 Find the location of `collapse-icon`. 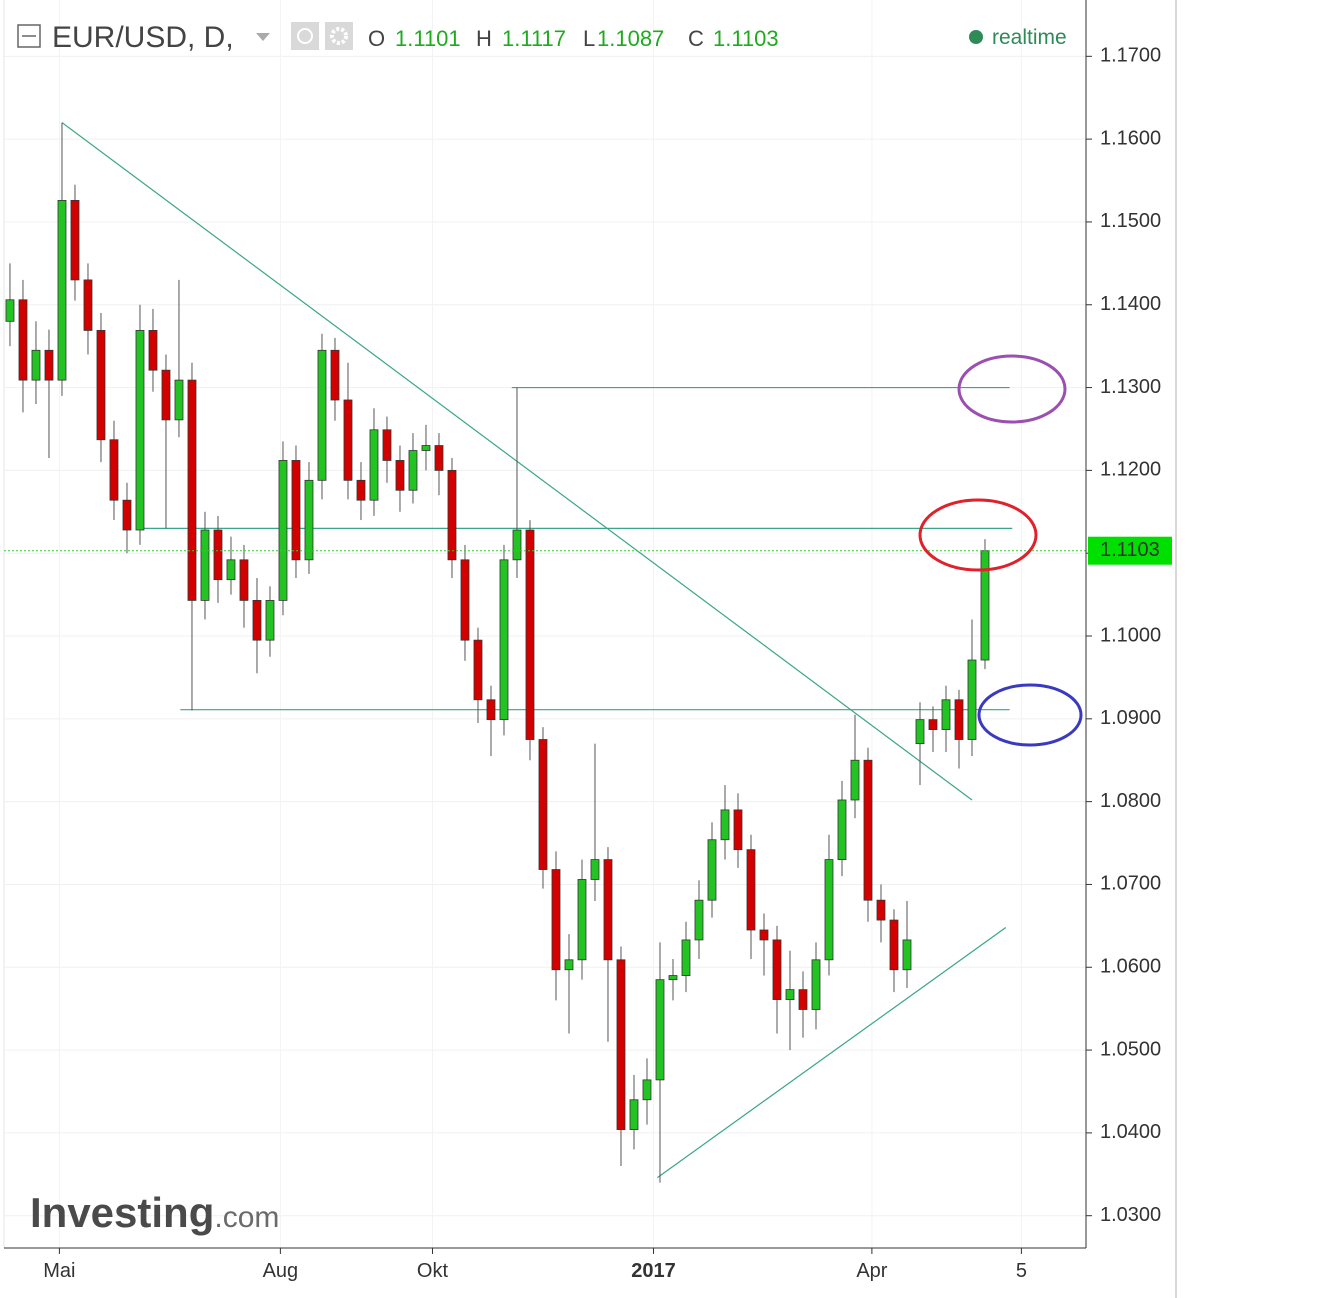

collapse-icon is located at coordinates (29, 36).